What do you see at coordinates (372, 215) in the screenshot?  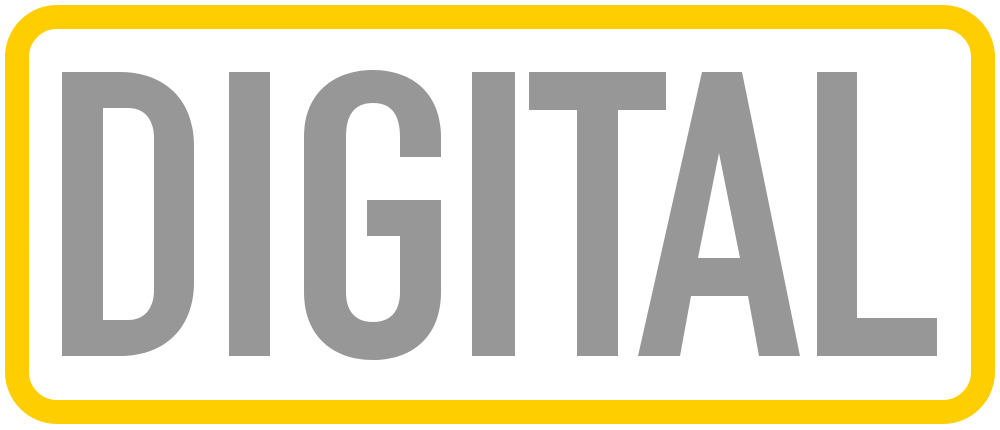 I see `logo-letter-g` at bounding box center [372, 215].